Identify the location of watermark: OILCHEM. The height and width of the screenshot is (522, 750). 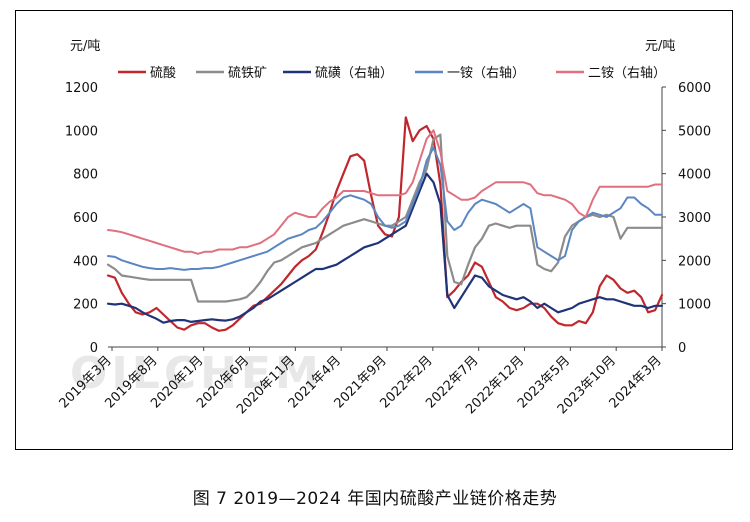
(196, 373).